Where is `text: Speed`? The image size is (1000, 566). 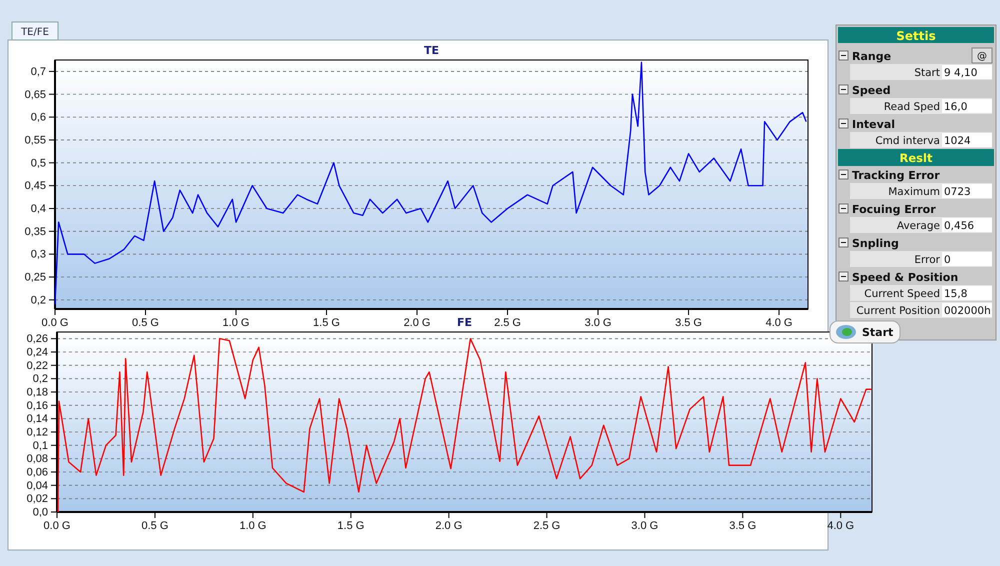 text: Speed is located at coordinates (871, 90).